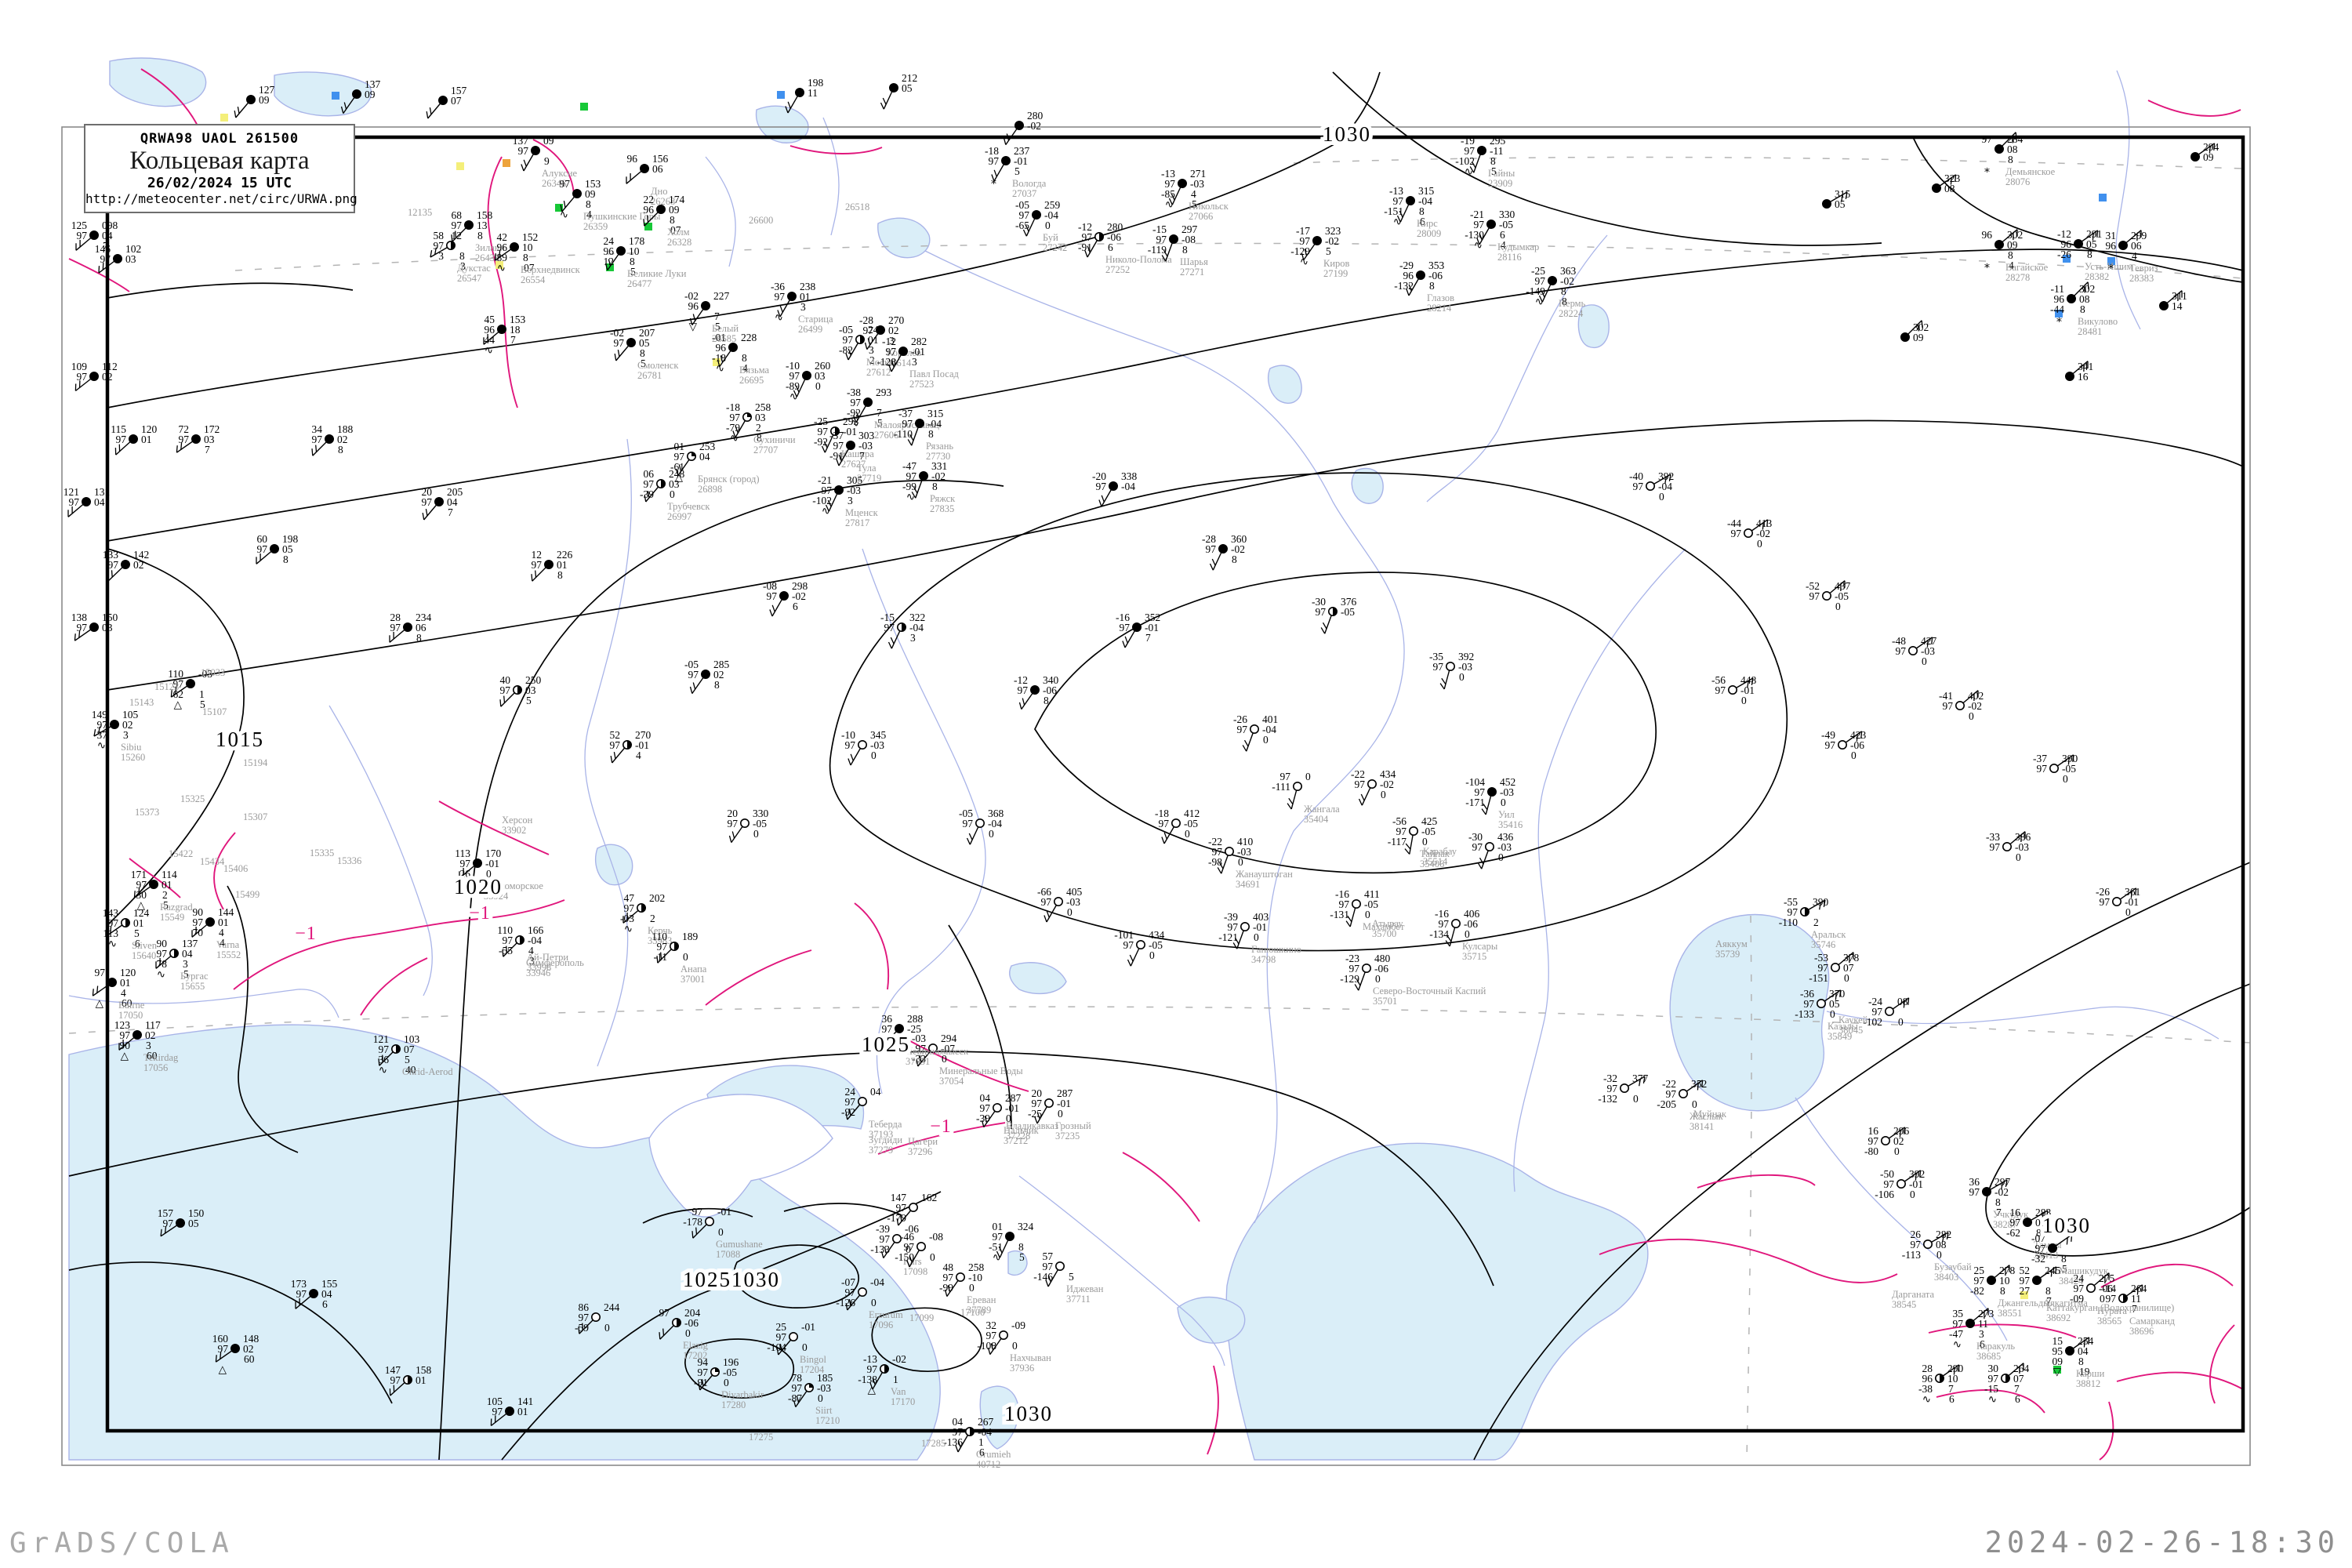  What do you see at coordinates (846, 1302) in the screenshot?
I see `svg-text: -126` at bounding box center [846, 1302].